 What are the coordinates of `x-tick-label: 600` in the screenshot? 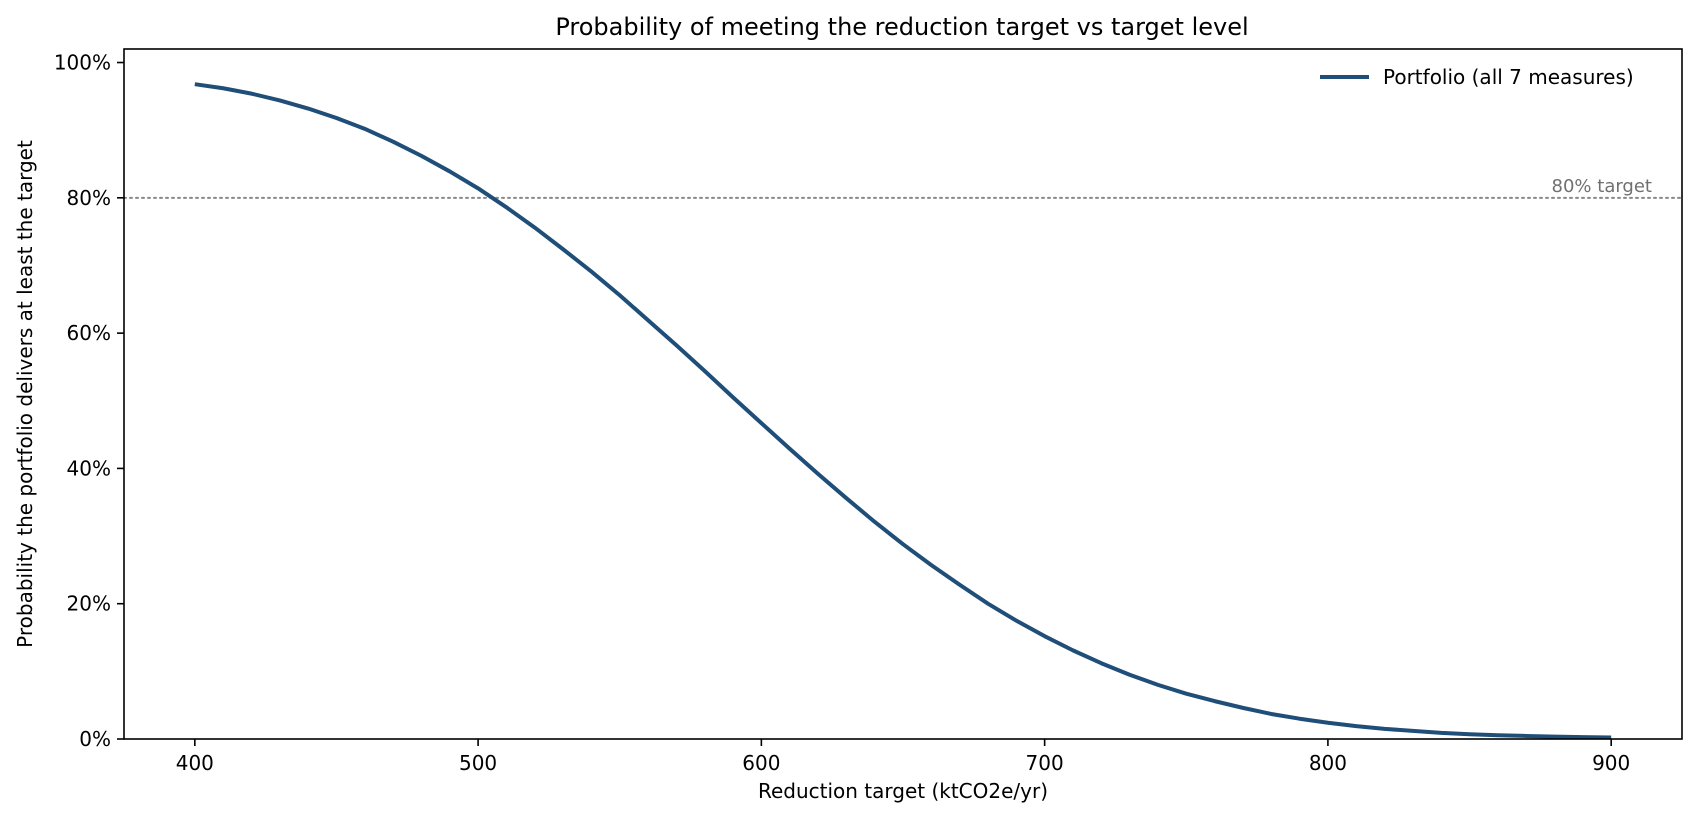 It's located at (761, 763).